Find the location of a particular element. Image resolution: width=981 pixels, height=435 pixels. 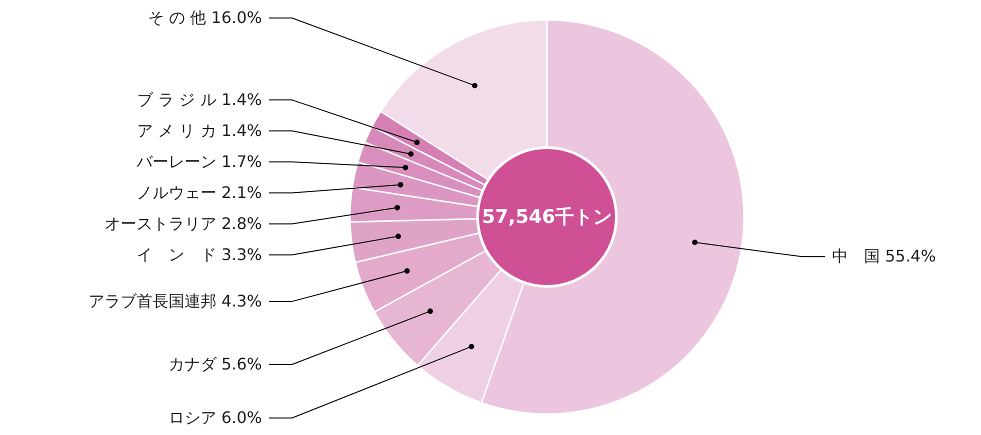

slice-label: ブ ラ ジ ル 1.4% is located at coordinates (199, 99).